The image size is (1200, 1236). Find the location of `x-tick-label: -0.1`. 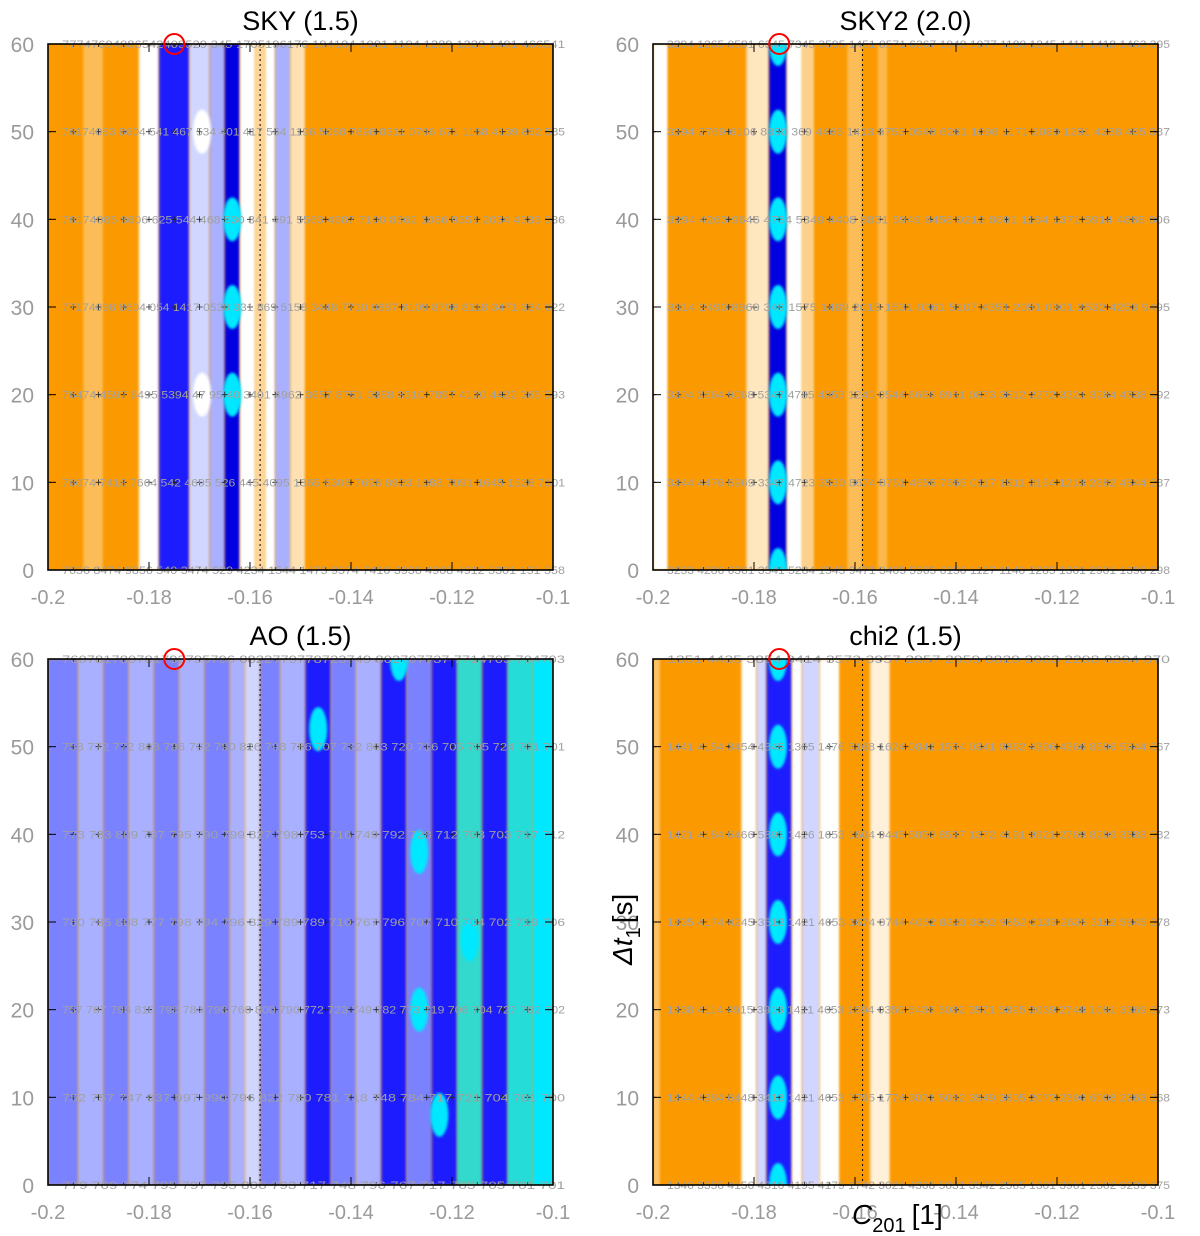

x-tick-label: -0.1 is located at coordinates (553, 598).